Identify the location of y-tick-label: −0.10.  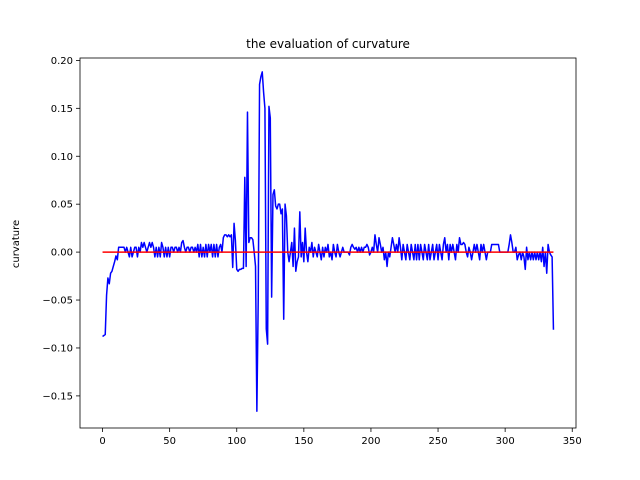
(57, 348).